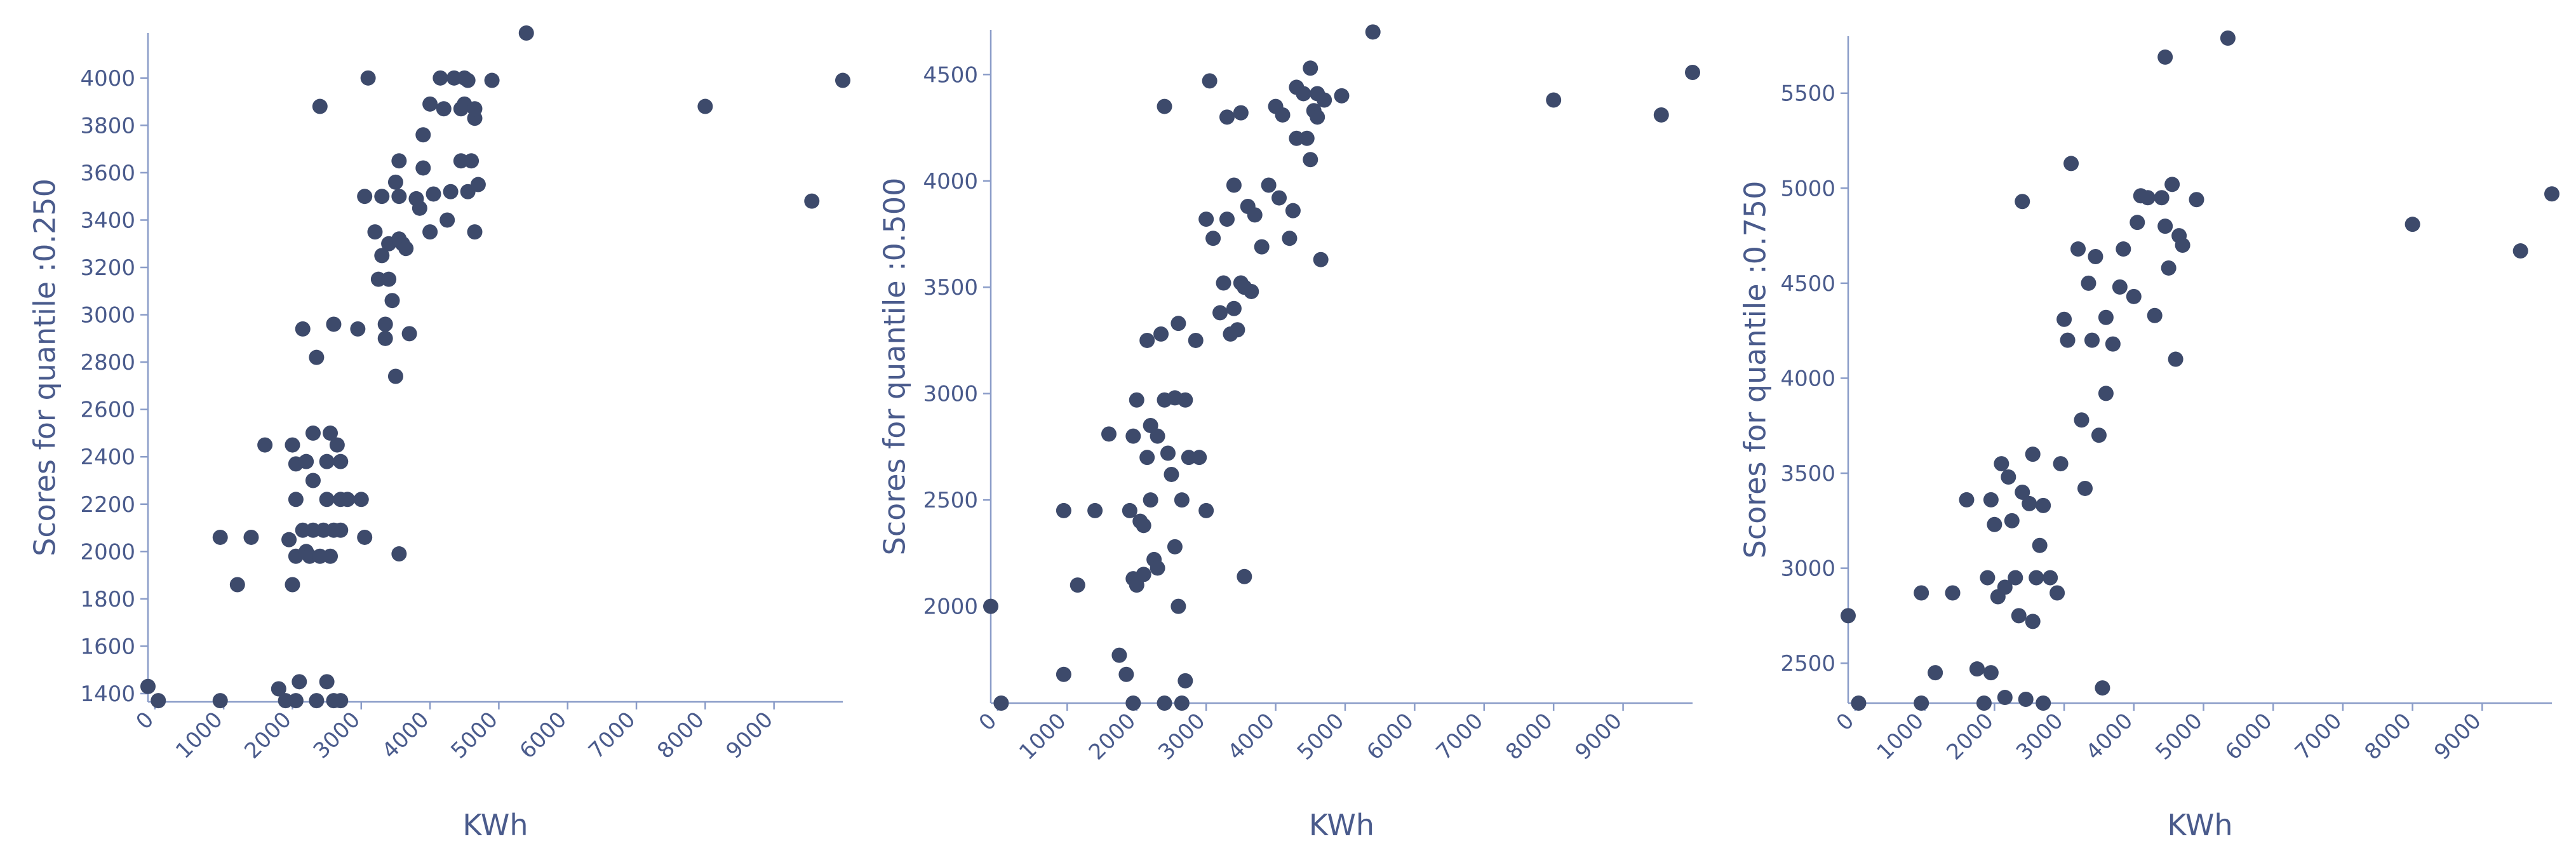 The width and height of the screenshot is (2576, 860). Describe the element at coordinates (1042, 737) in the screenshot. I see `x-tick-label: 1000` at that location.